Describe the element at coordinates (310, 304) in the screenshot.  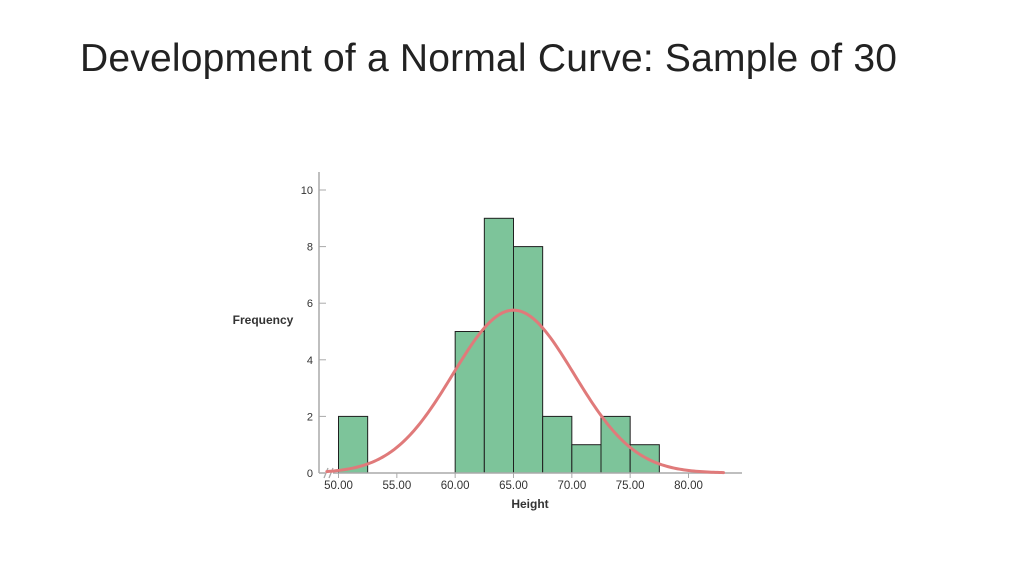
I see `y-tick-label: 6` at that location.